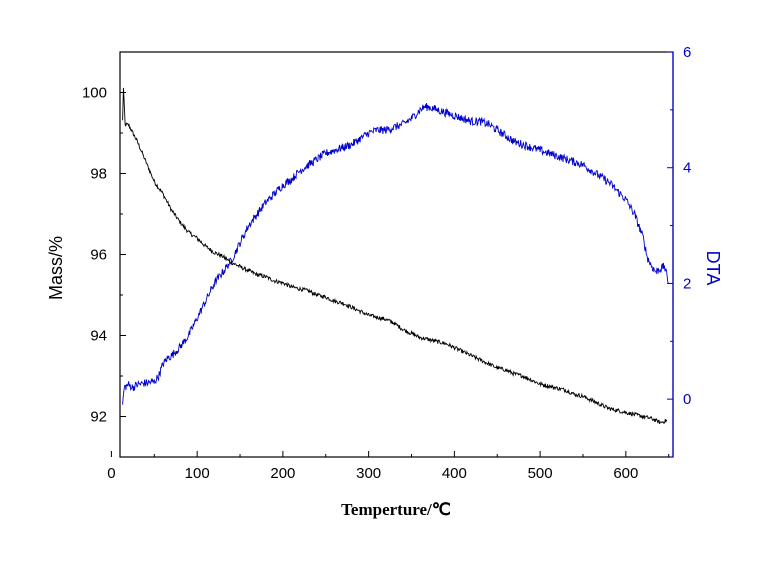 The height and width of the screenshot is (565, 770). What do you see at coordinates (687, 52) in the screenshot?
I see `right-y-tick-label: 6` at bounding box center [687, 52].